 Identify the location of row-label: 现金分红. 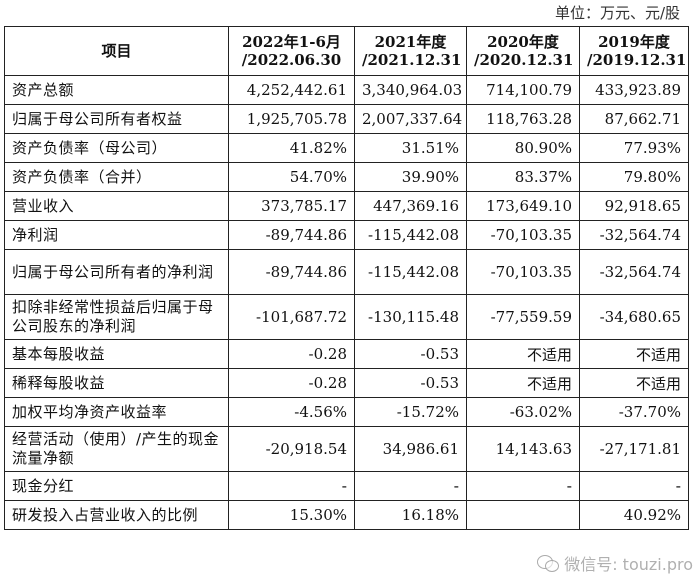
(116, 486).